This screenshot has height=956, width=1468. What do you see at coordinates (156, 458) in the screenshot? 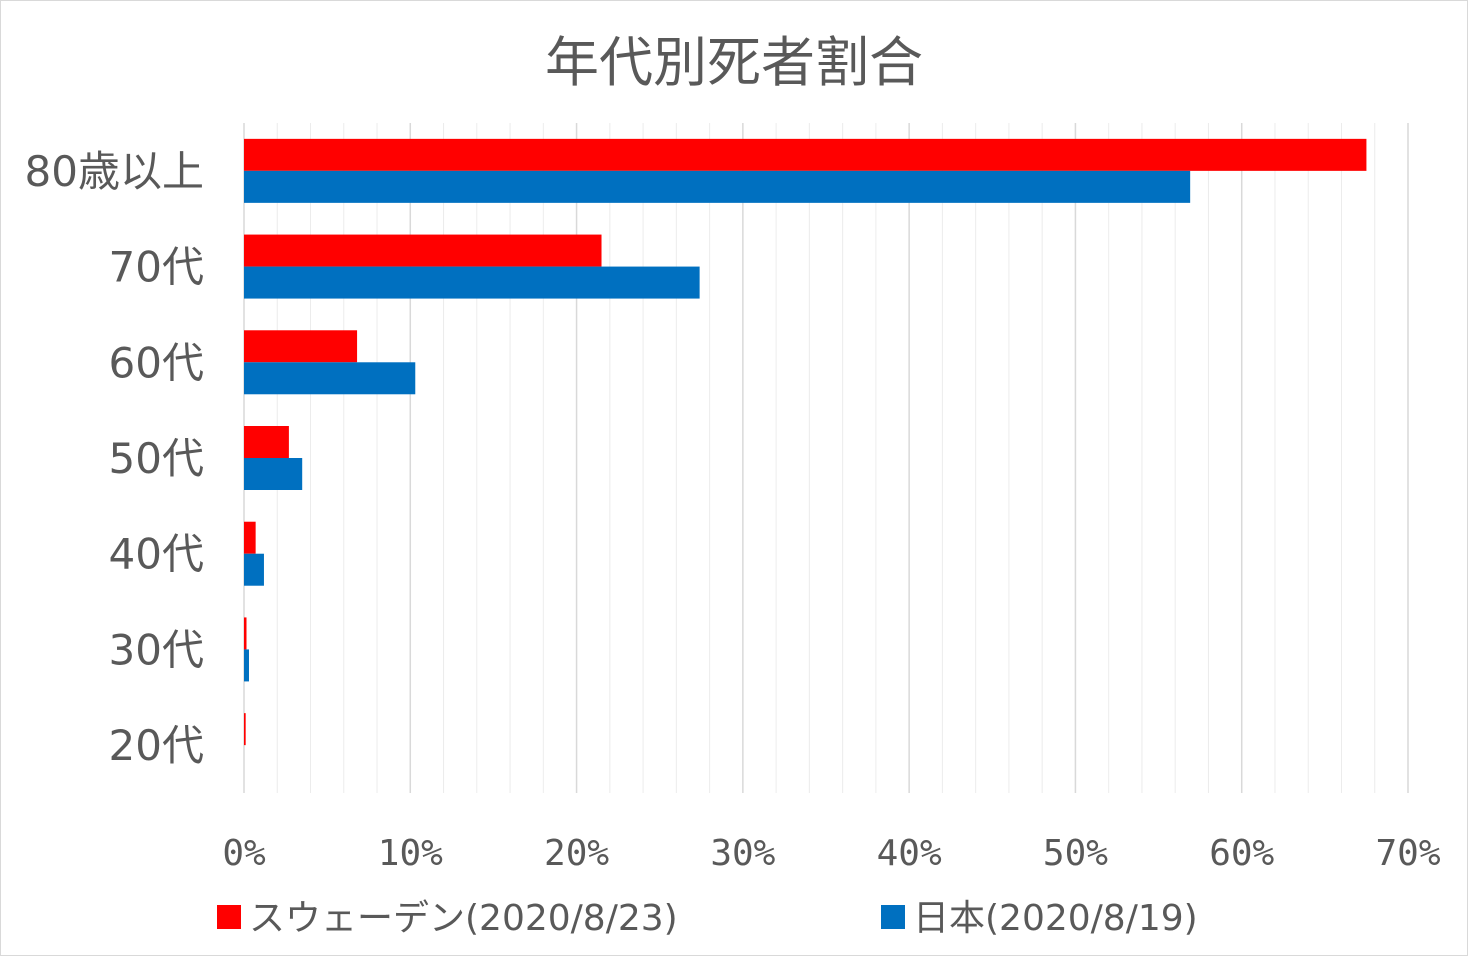
I see `category-label: 50代` at bounding box center [156, 458].